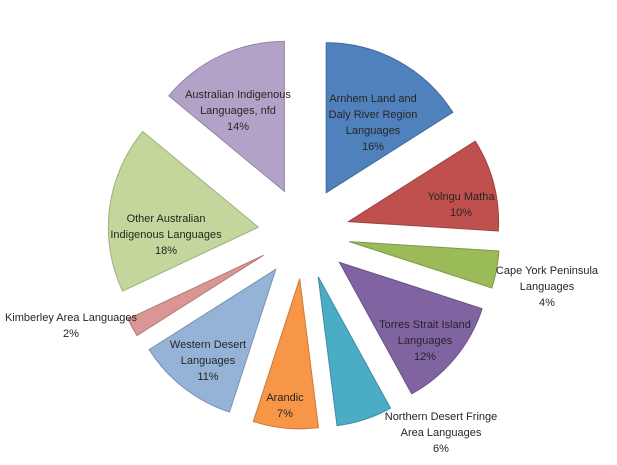 The image size is (617, 465). What do you see at coordinates (195, 295) in the screenshot?
I see `pie-slice-kimberley-area-languages` at bounding box center [195, 295].